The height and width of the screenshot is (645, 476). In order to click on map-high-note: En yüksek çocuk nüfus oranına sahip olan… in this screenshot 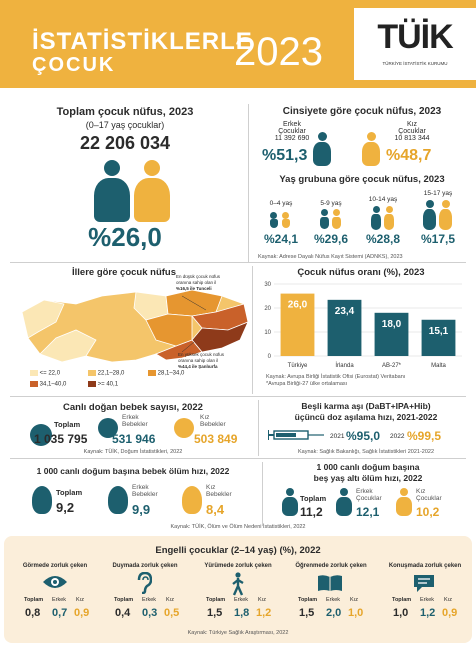, I will do `click(201, 361)`.